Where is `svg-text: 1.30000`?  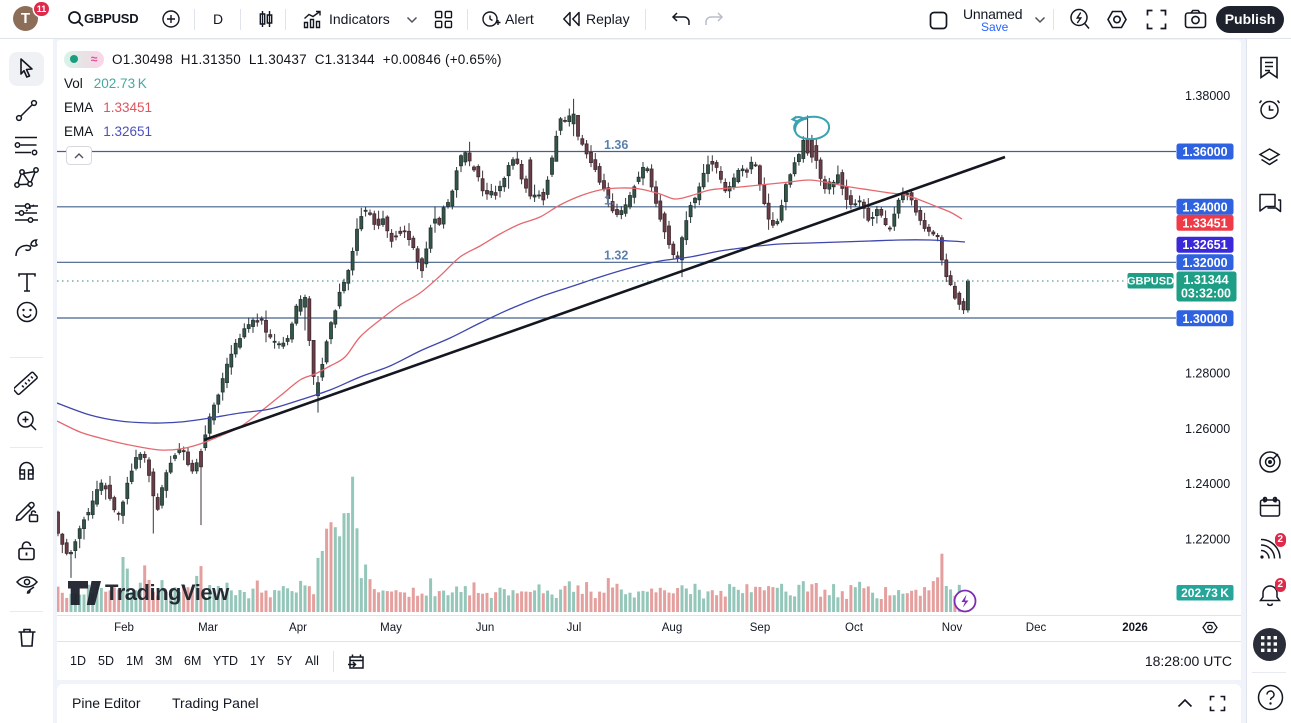 svg-text: 1.30000 is located at coordinates (1204, 319).